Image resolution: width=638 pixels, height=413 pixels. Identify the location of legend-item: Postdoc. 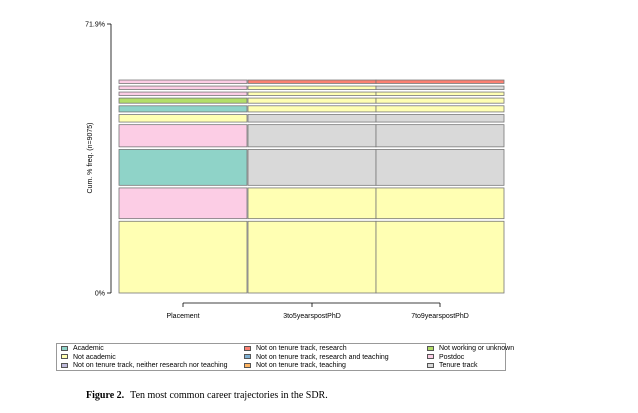
(445, 358).